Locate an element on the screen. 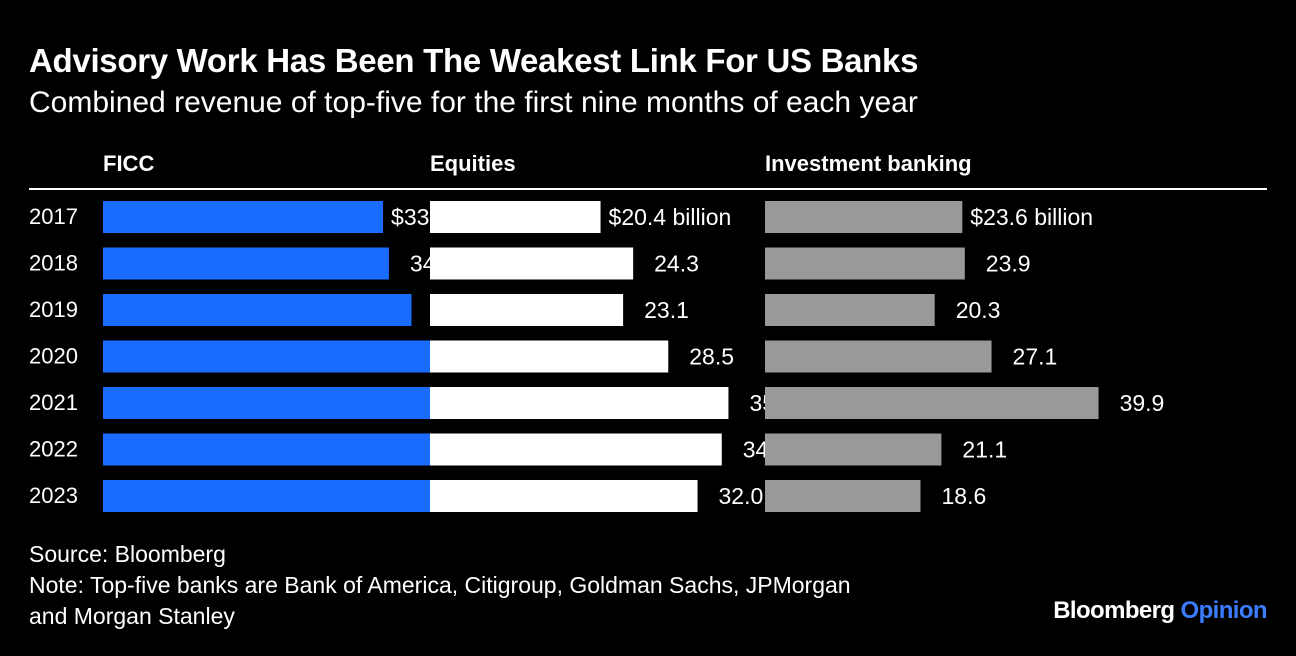 This screenshot has height=656, width=1296. data-label: 23.1 is located at coordinates (666, 310).